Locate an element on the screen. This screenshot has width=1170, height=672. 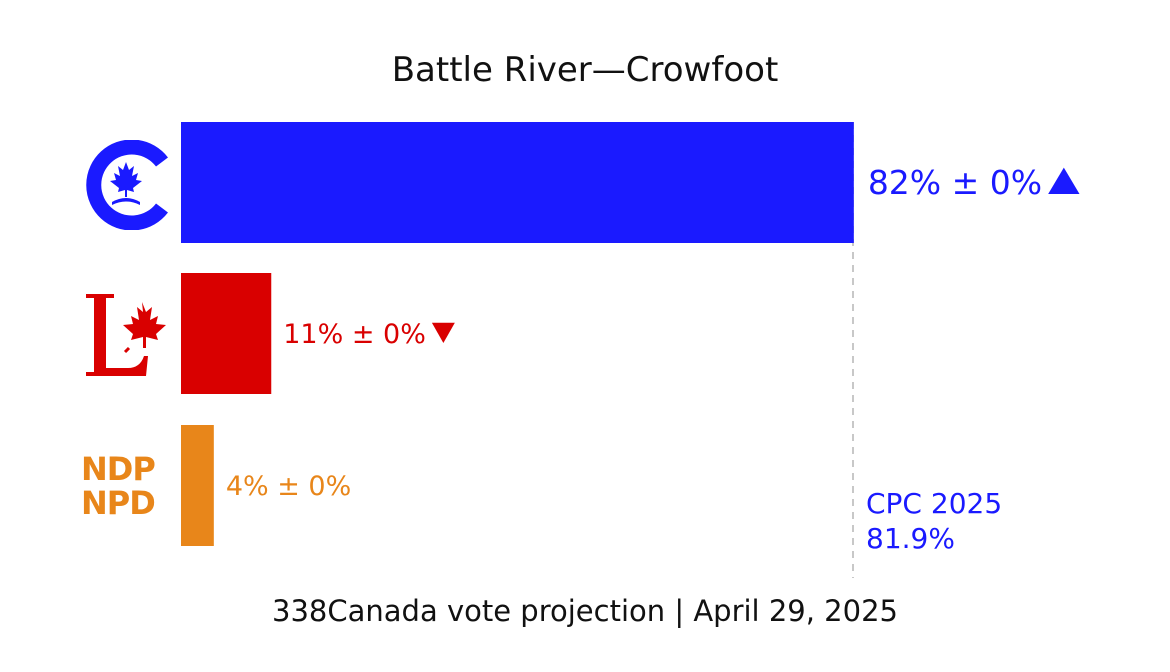
ndp-value-label: 4% ± 0% is located at coordinates (288, 486).